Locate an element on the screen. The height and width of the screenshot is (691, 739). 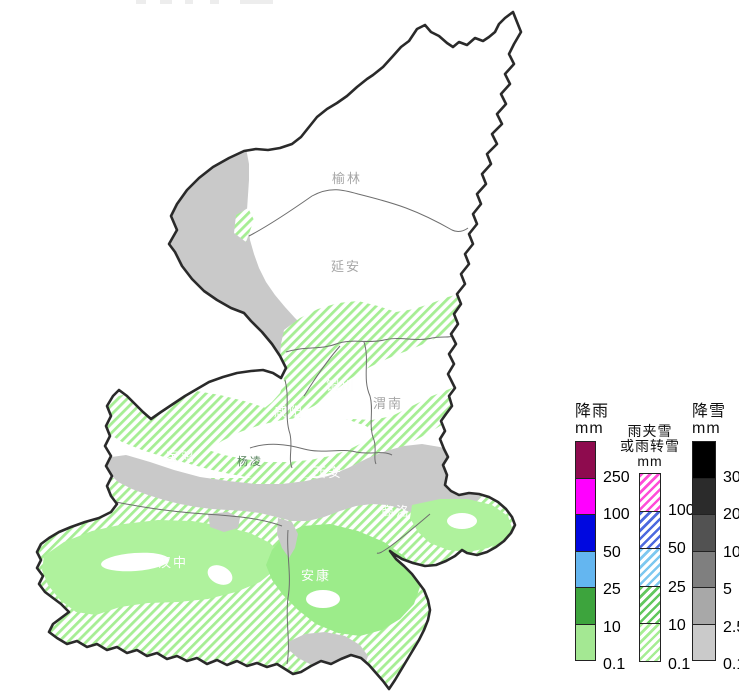
legend-snowfall-colorbar: 30 20 10 5 2.5 0.1 is located at coordinates (715, 557).